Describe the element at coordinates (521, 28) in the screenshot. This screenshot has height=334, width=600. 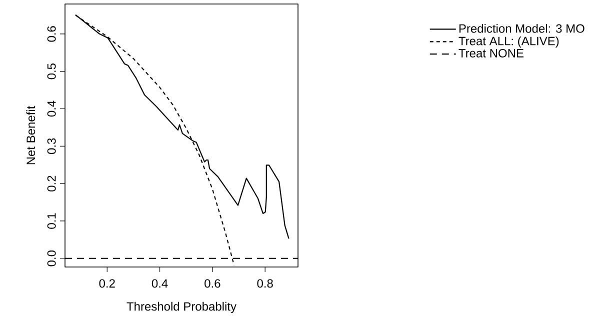
I see `legend-label: Prediction Model: 3 MO` at that location.